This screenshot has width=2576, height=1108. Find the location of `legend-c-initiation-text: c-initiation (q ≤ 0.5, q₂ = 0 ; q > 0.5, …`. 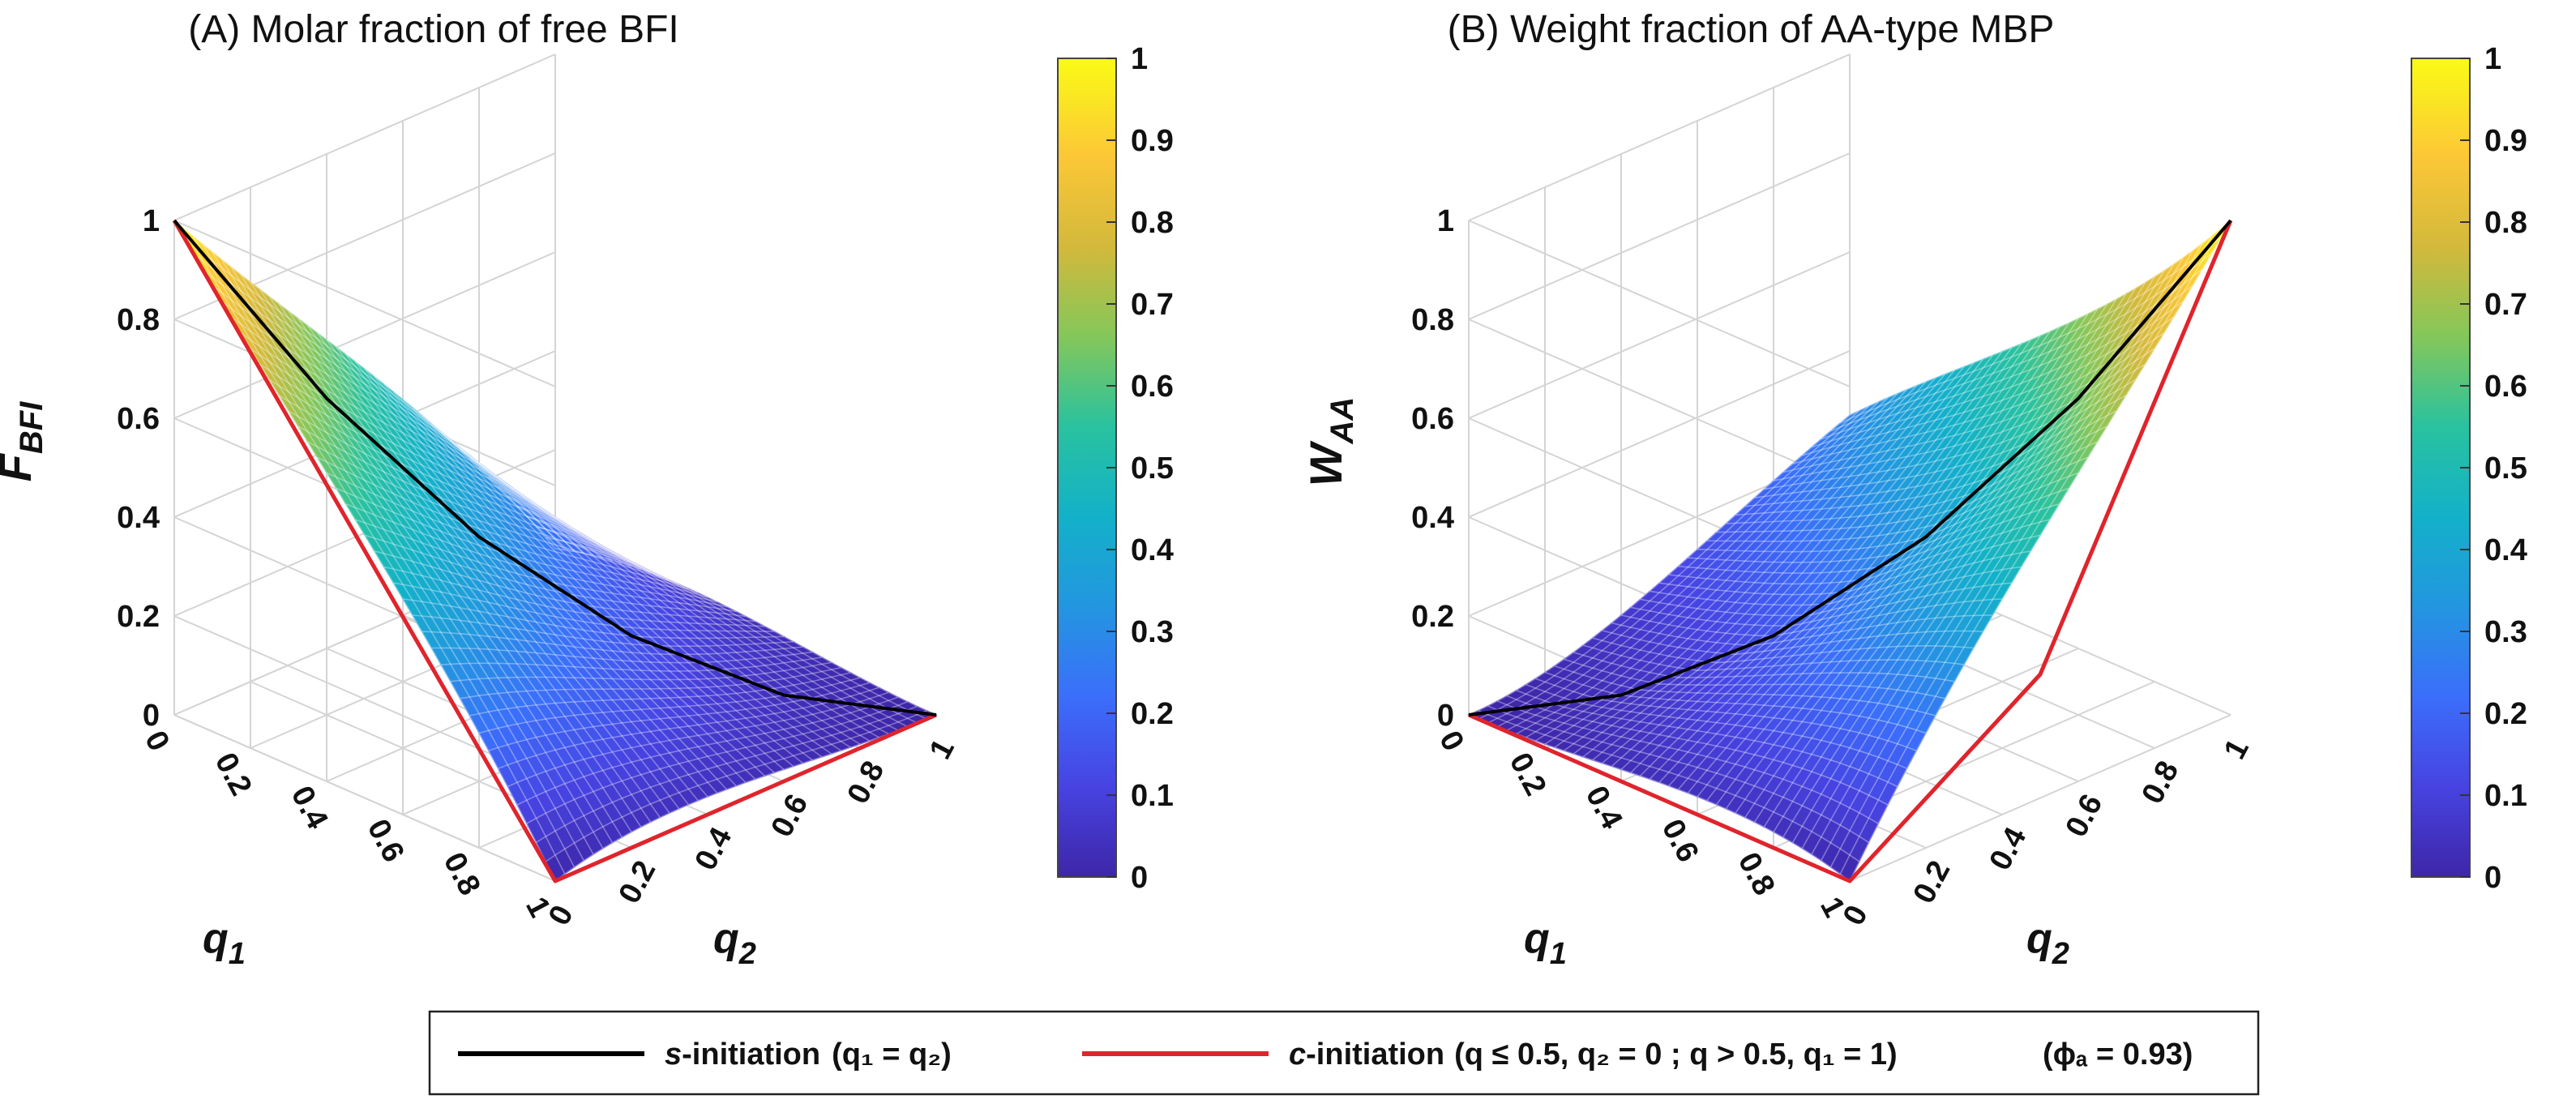

legend-c-initiation-text: c-initiation (q ≤ 0.5, q₂ = 0 ; q > 0.5, … is located at coordinates (1593, 1054).